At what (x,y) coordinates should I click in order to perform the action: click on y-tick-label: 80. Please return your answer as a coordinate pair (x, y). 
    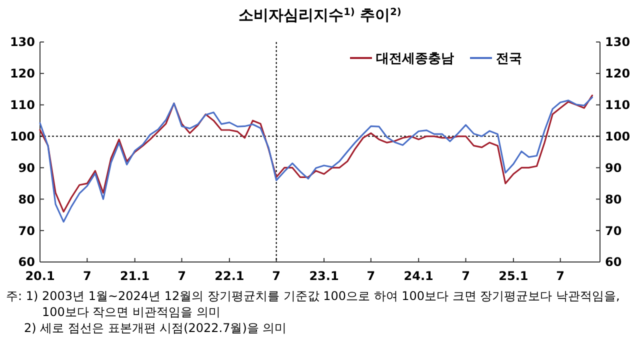
    Looking at the image, I should click on (26, 199).